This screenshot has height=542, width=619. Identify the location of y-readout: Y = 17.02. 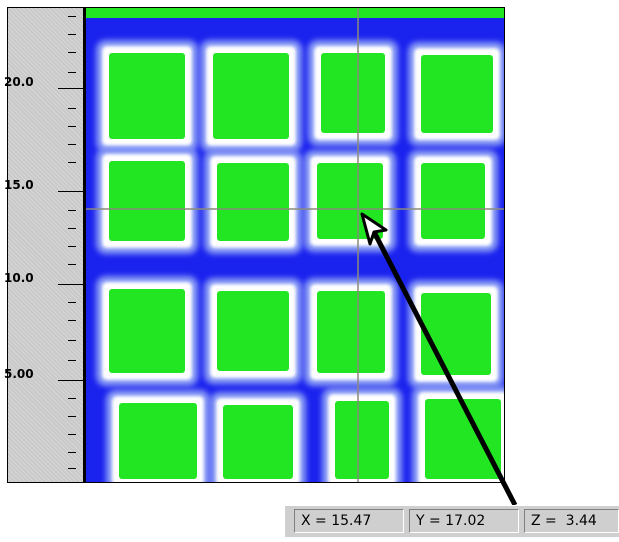
(464, 521).